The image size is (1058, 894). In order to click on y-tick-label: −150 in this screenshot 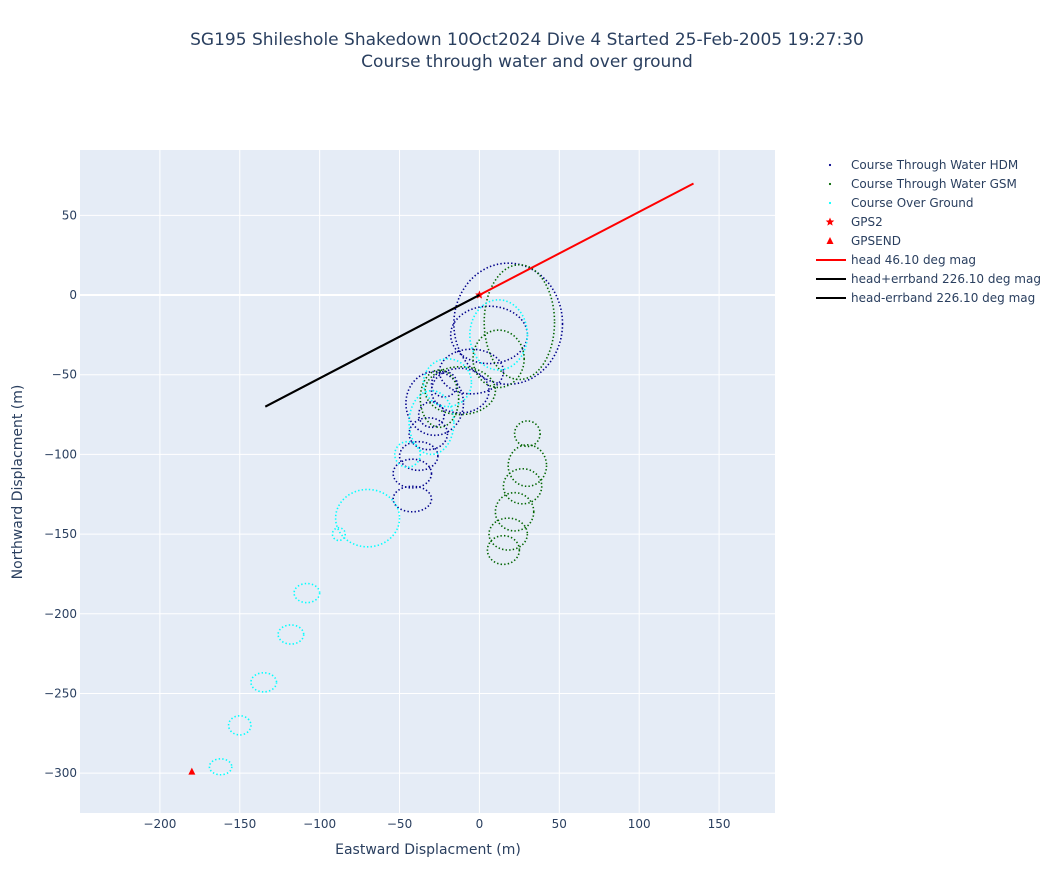, I will do `click(60, 534)`.